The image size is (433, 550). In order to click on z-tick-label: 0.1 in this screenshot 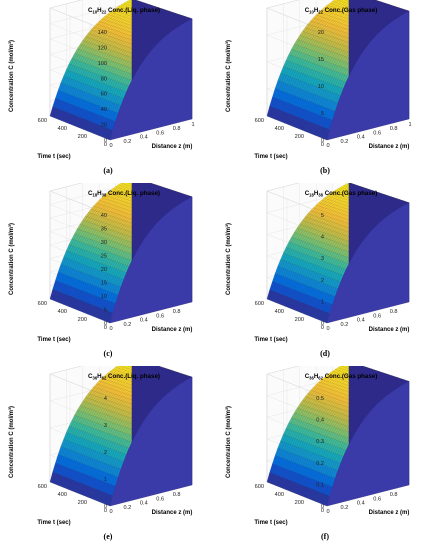, I will do `click(320, 485)`.